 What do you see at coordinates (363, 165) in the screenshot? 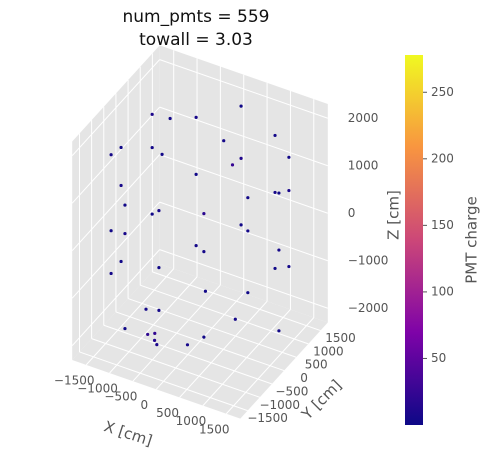
I see `z-tick-label: 1000` at bounding box center [363, 165].